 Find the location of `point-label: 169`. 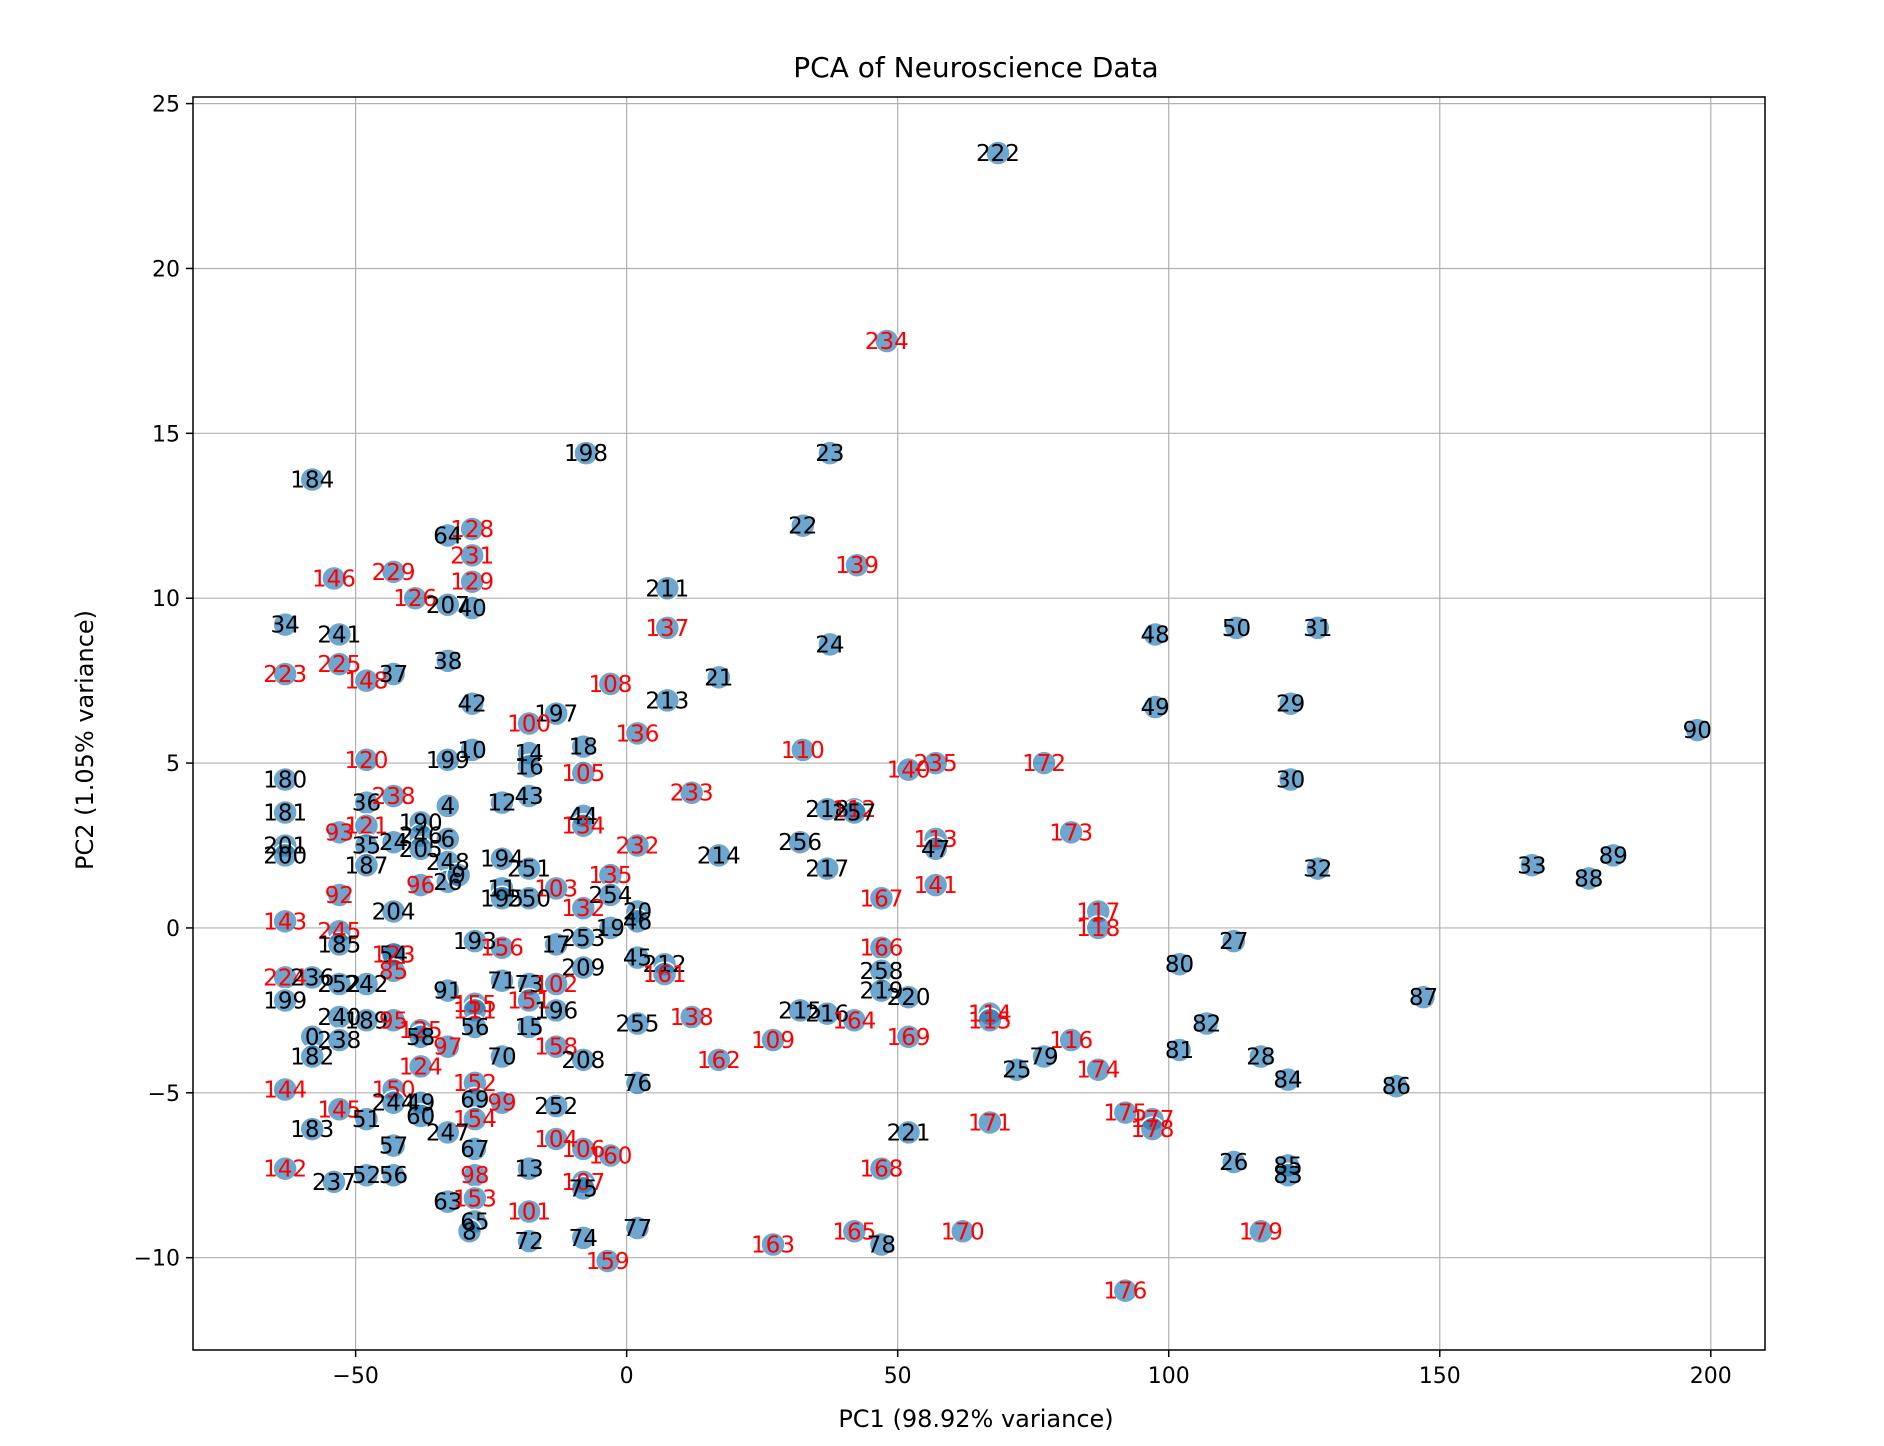

point-label: 169 is located at coordinates (909, 1038).